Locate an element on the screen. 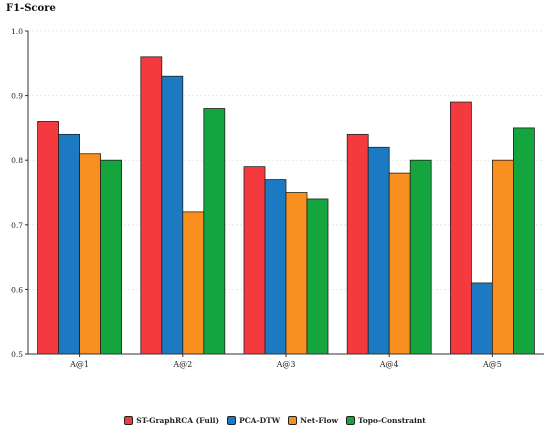  x-tick-label: A@3 is located at coordinates (286, 364).